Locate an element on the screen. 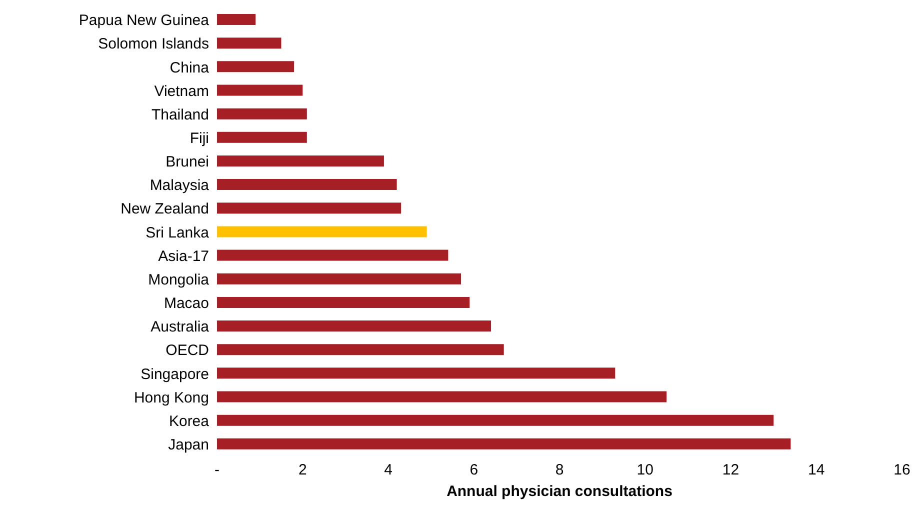 This screenshot has width=918, height=512. y-tick-label: Asia-17 is located at coordinates (183, 256).